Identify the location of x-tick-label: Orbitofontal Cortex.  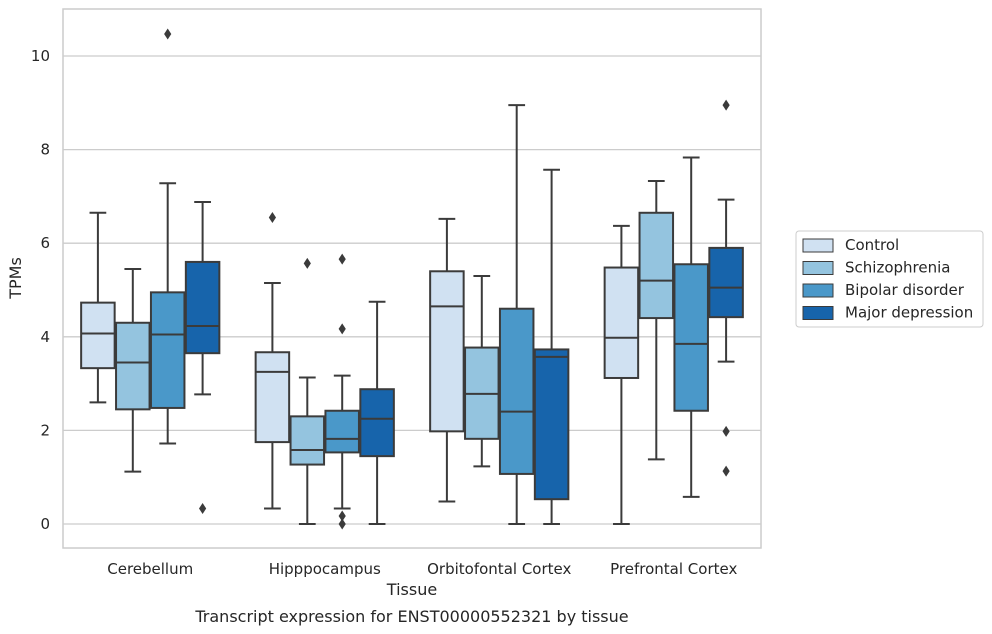
(499, 569).